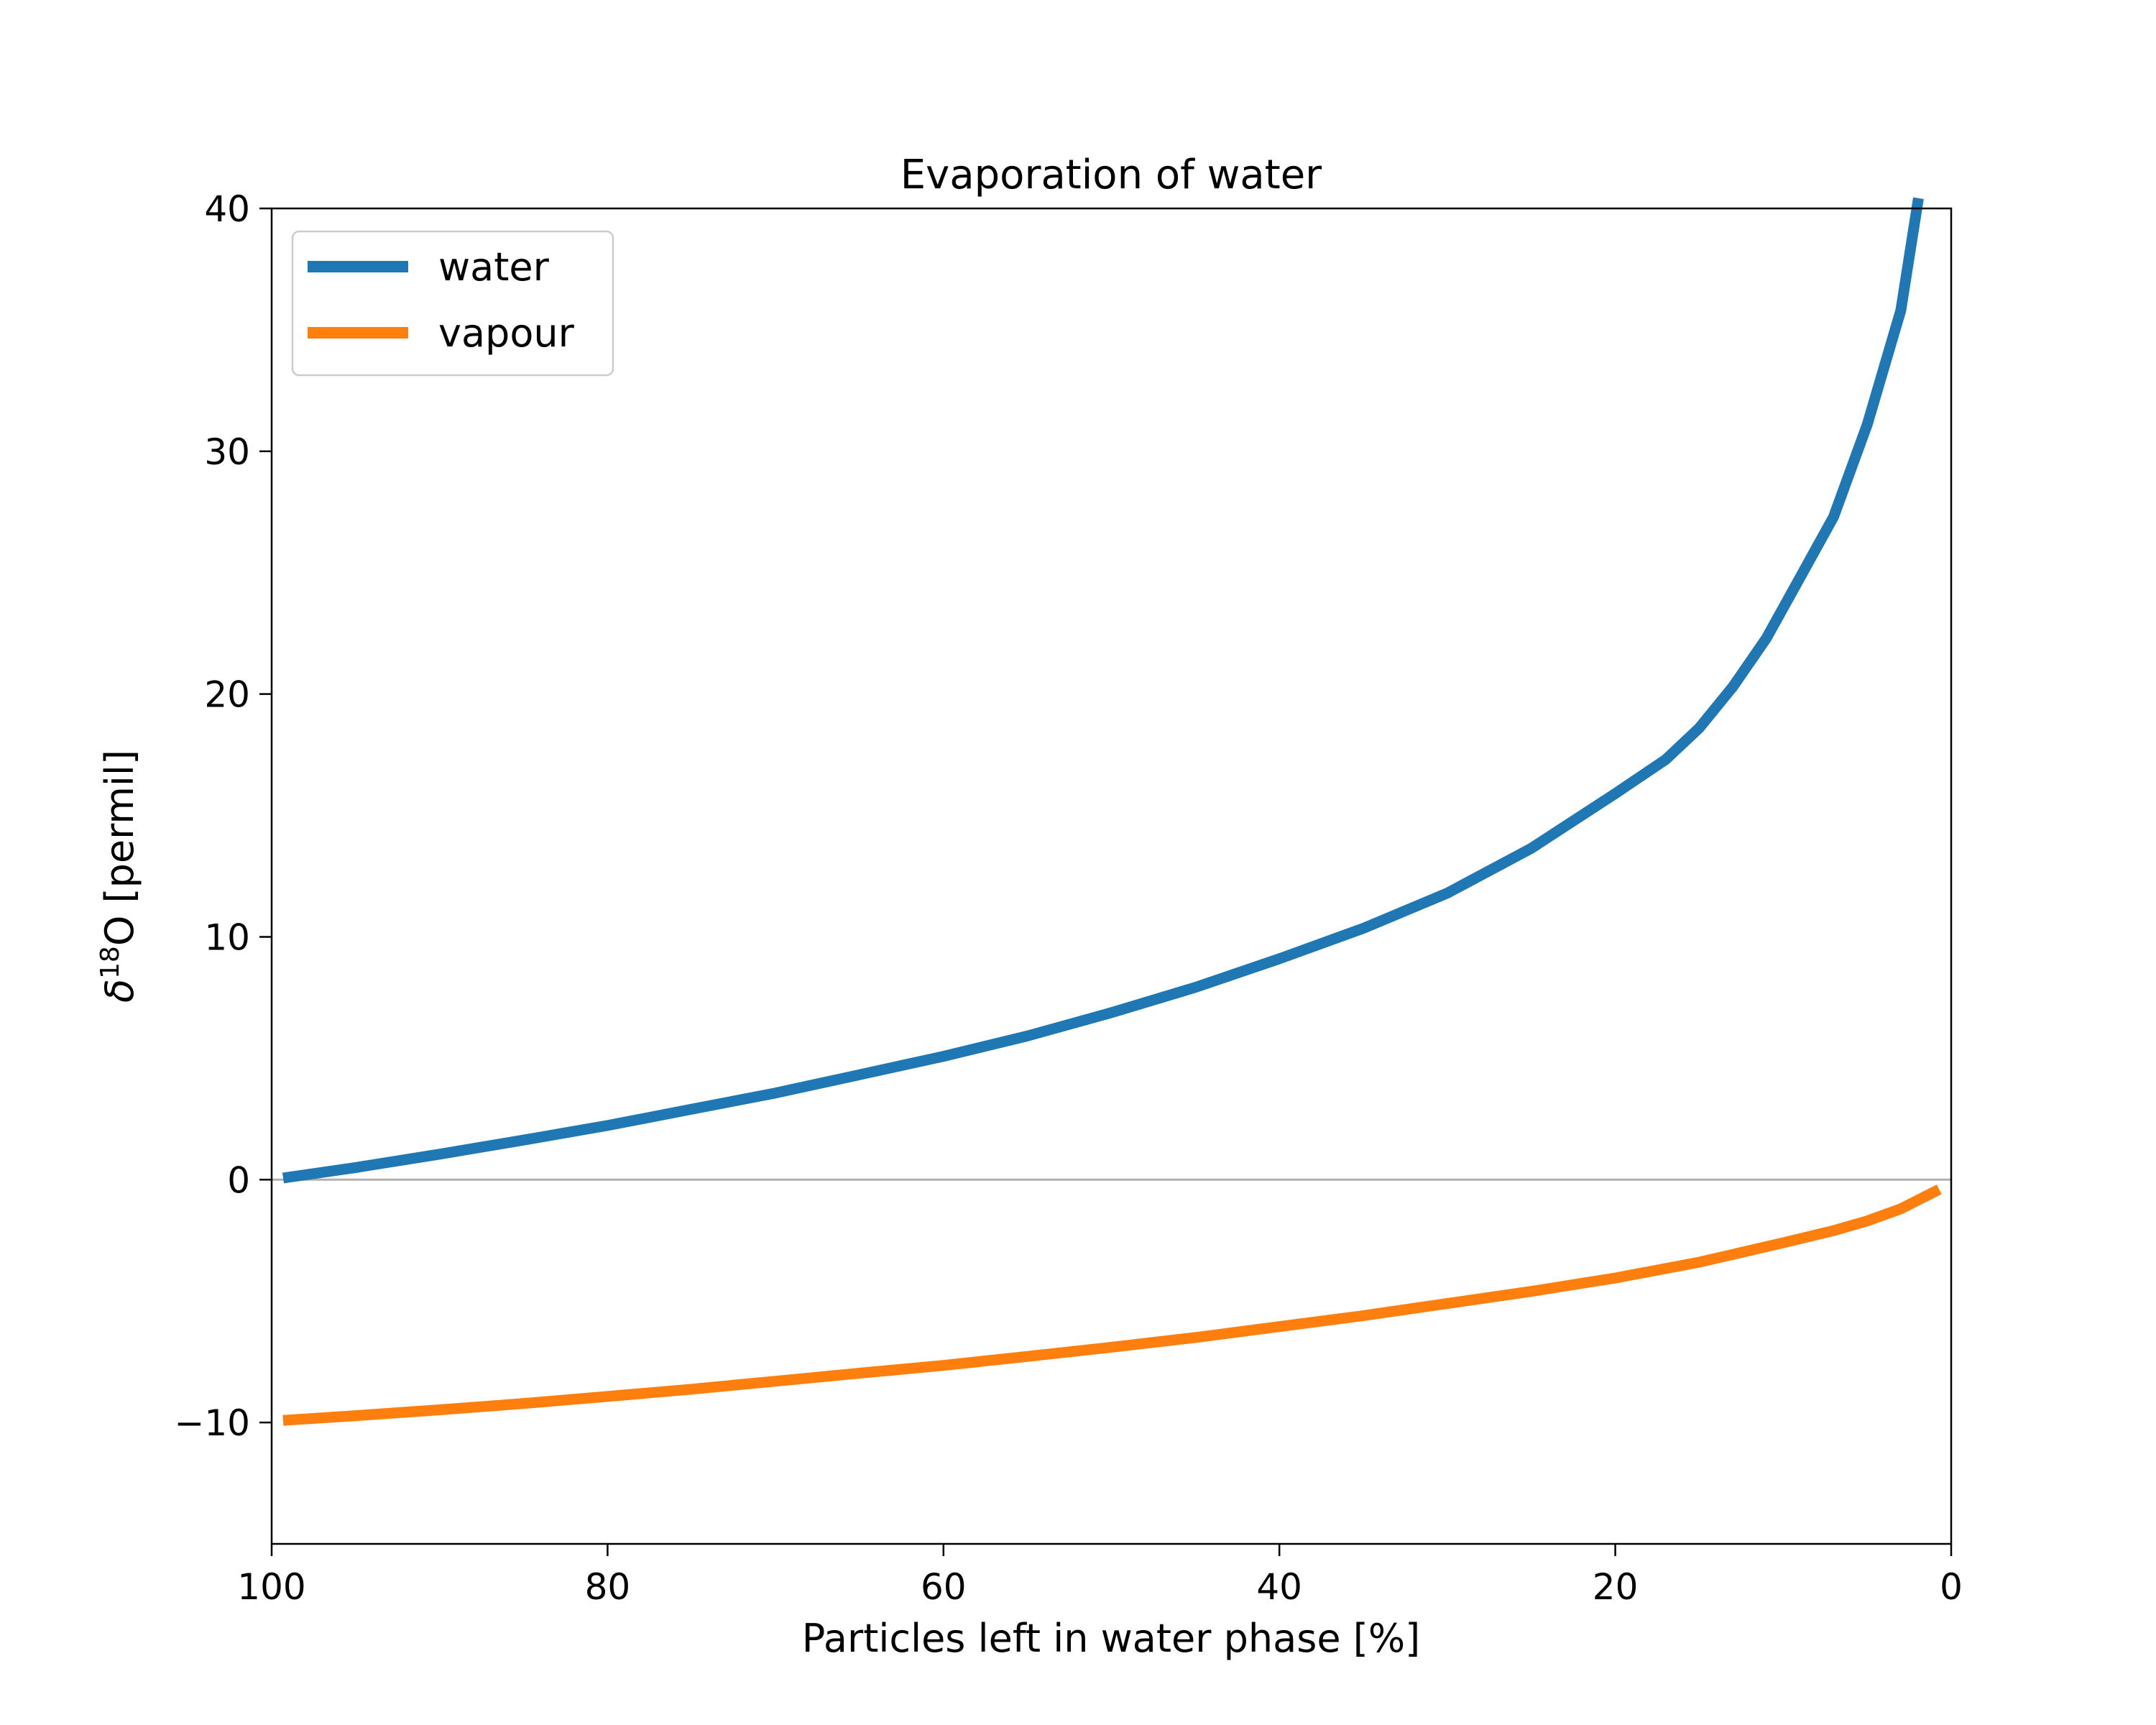  What do you see at coordinates (238, 1180) in the screenshot?
I see `y-tick-label: 0` at bounding box center [238, 1180].